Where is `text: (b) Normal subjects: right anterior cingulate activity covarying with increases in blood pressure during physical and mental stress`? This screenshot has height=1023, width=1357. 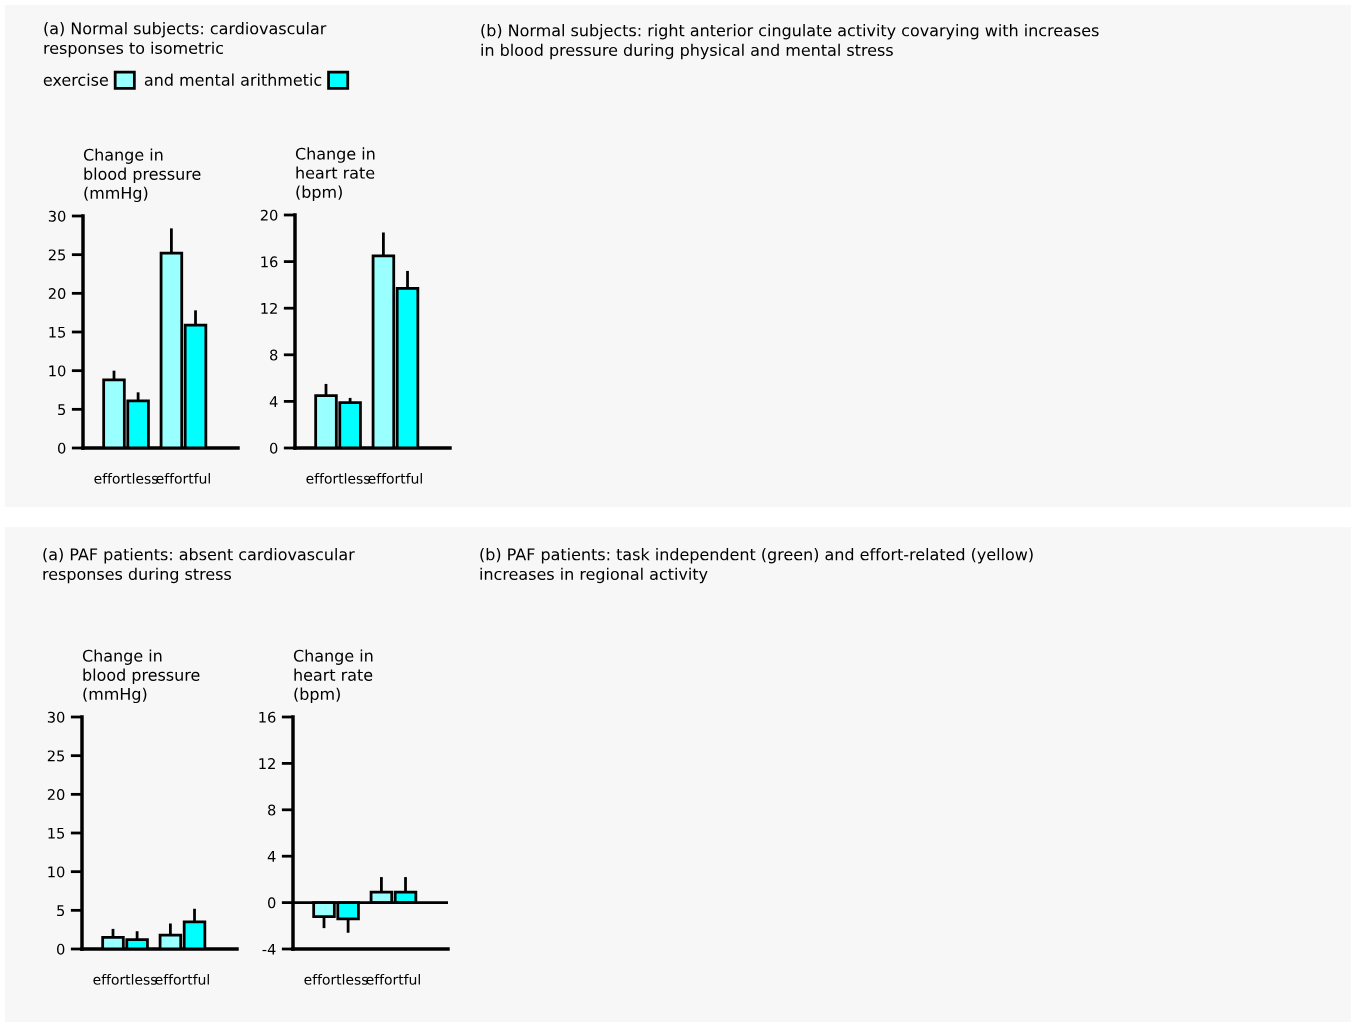
text: (b) Normal subjects: right anterior cingulate activity covarying with increases in blood pressure during physical and mental stress is located at coordinates (790, 42).